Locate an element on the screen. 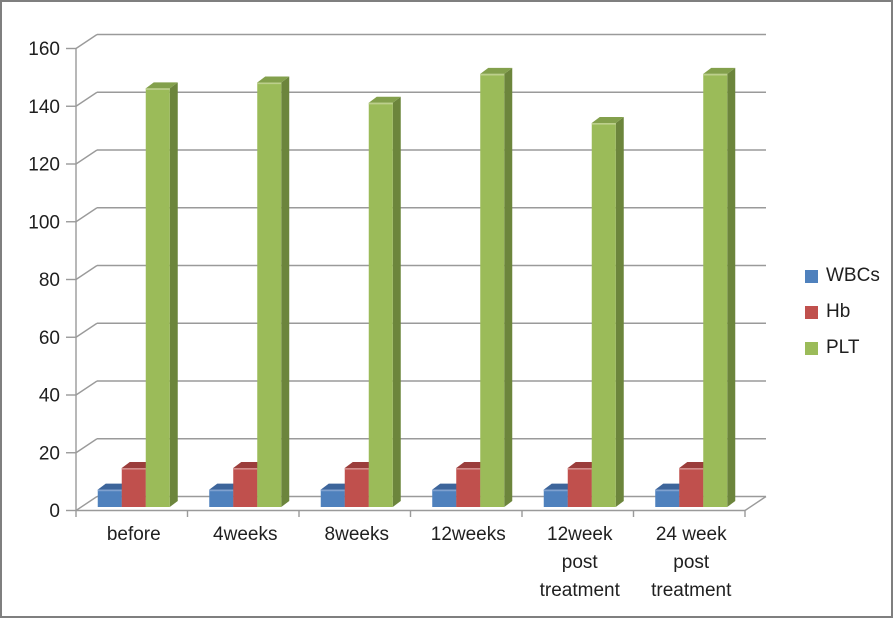  y-axis-label: 100 is located at coordinates (44, 222).